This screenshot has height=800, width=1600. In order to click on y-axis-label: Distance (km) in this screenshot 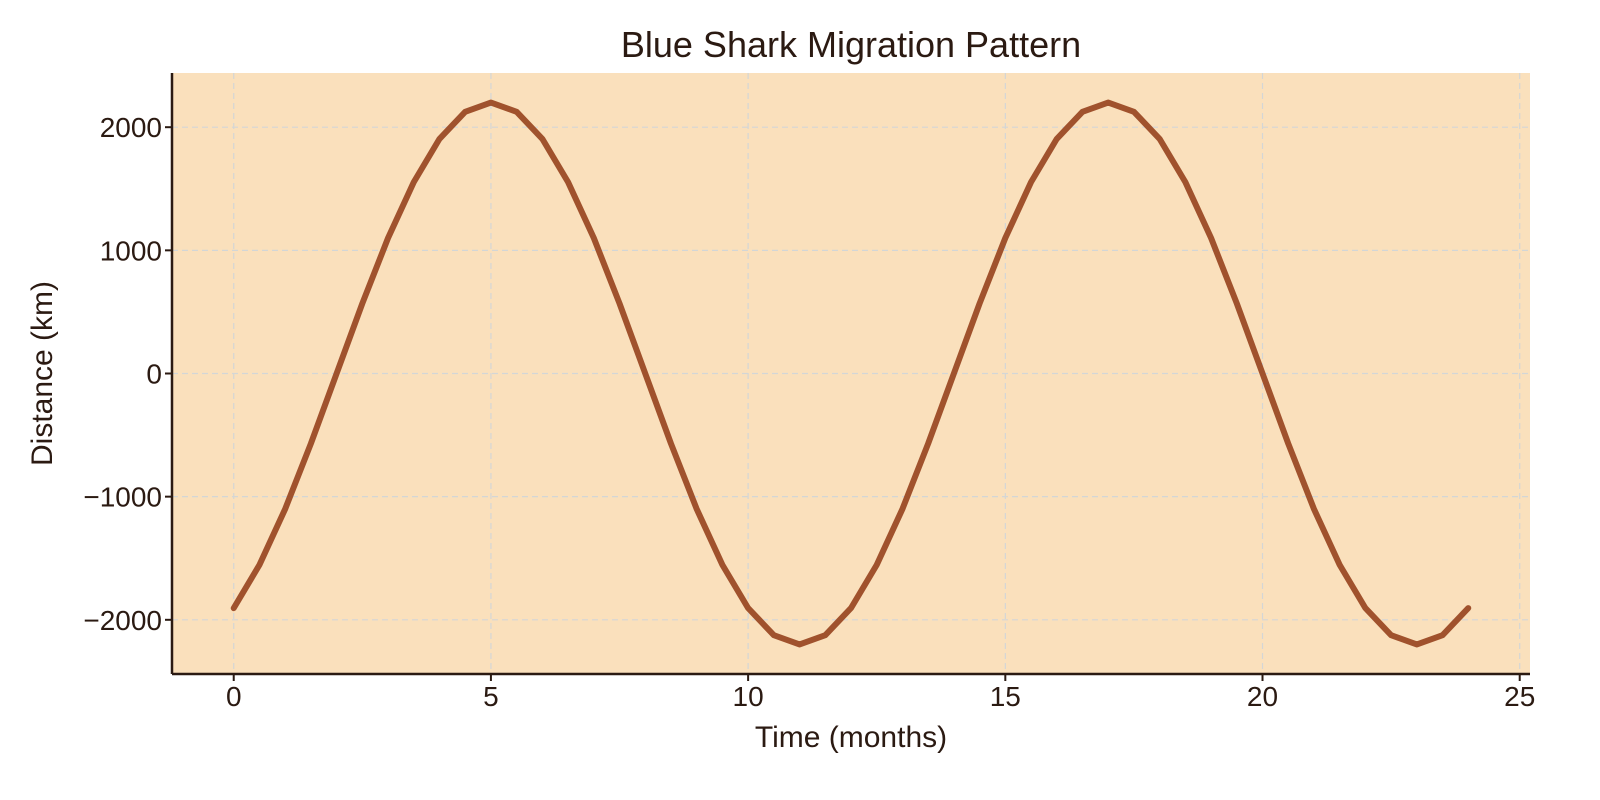, I will do `click(42, 373)`.